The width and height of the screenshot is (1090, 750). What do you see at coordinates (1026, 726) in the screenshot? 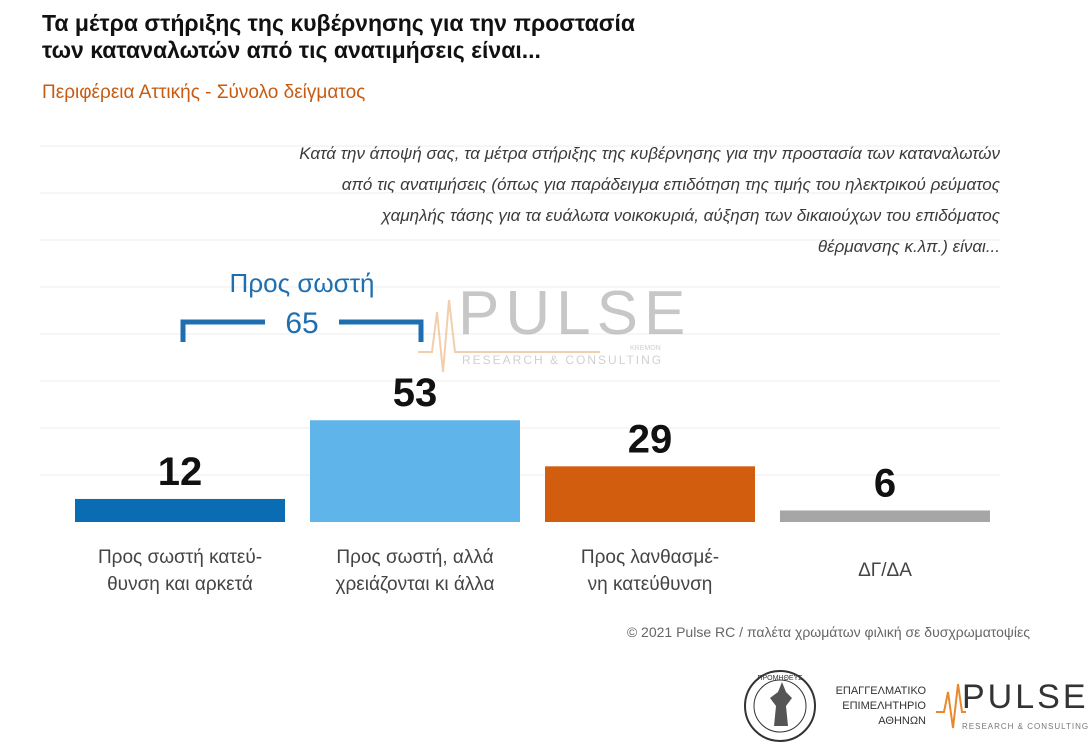
I see `pulse-logo-sub: RESEARCH & CONSULTING` at bounding box center [1026, 726].